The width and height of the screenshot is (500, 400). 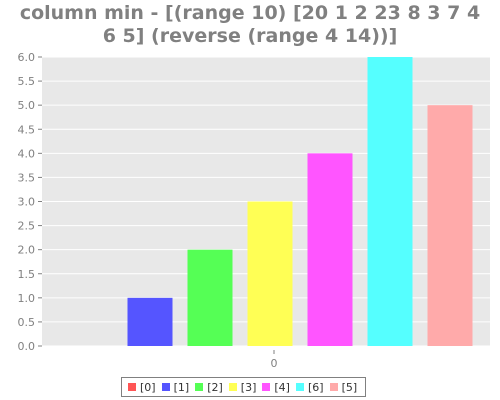 What do you see at coordinates (248, 387) in the screenshot?
I see `legend-label: [3]` at bounding box center [248, 387].